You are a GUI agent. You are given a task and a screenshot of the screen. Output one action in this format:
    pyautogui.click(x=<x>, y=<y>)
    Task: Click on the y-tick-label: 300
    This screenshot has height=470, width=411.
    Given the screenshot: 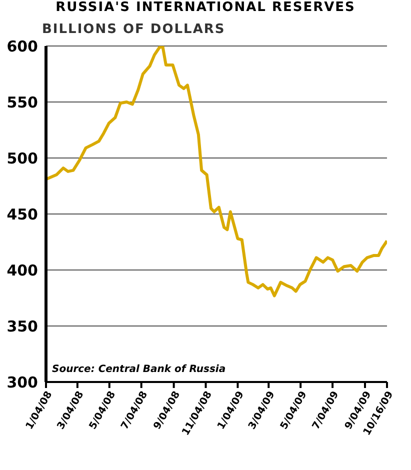 What is the action you would take?
    pyautogui.click(x=22, y=382)
    